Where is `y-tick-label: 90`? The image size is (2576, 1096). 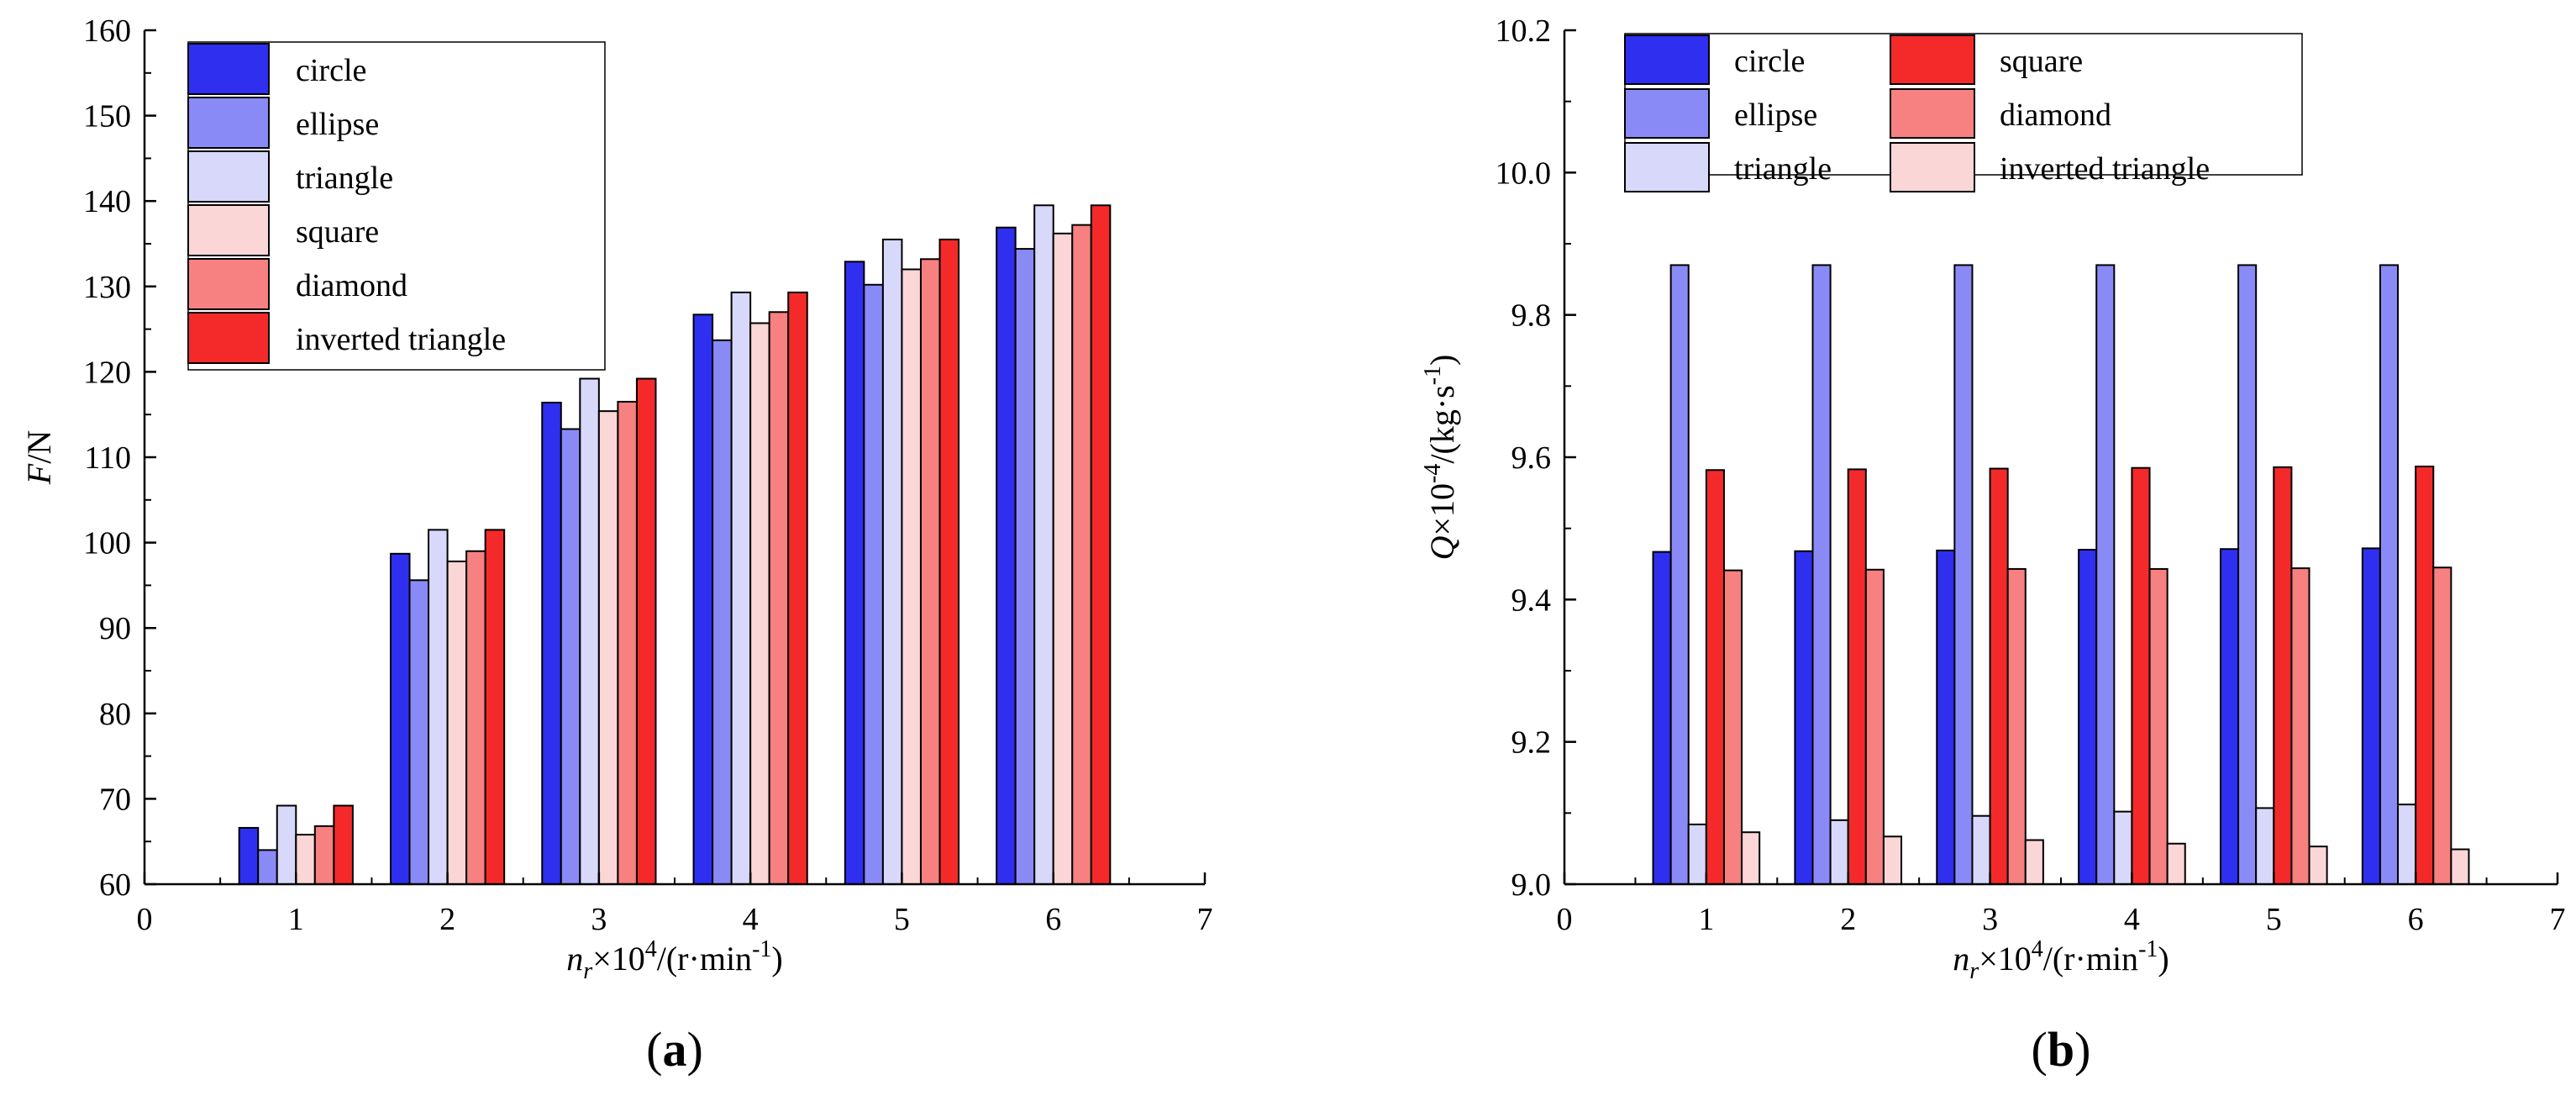
y-tick-label: 90 is located at coordinates (115, 628).